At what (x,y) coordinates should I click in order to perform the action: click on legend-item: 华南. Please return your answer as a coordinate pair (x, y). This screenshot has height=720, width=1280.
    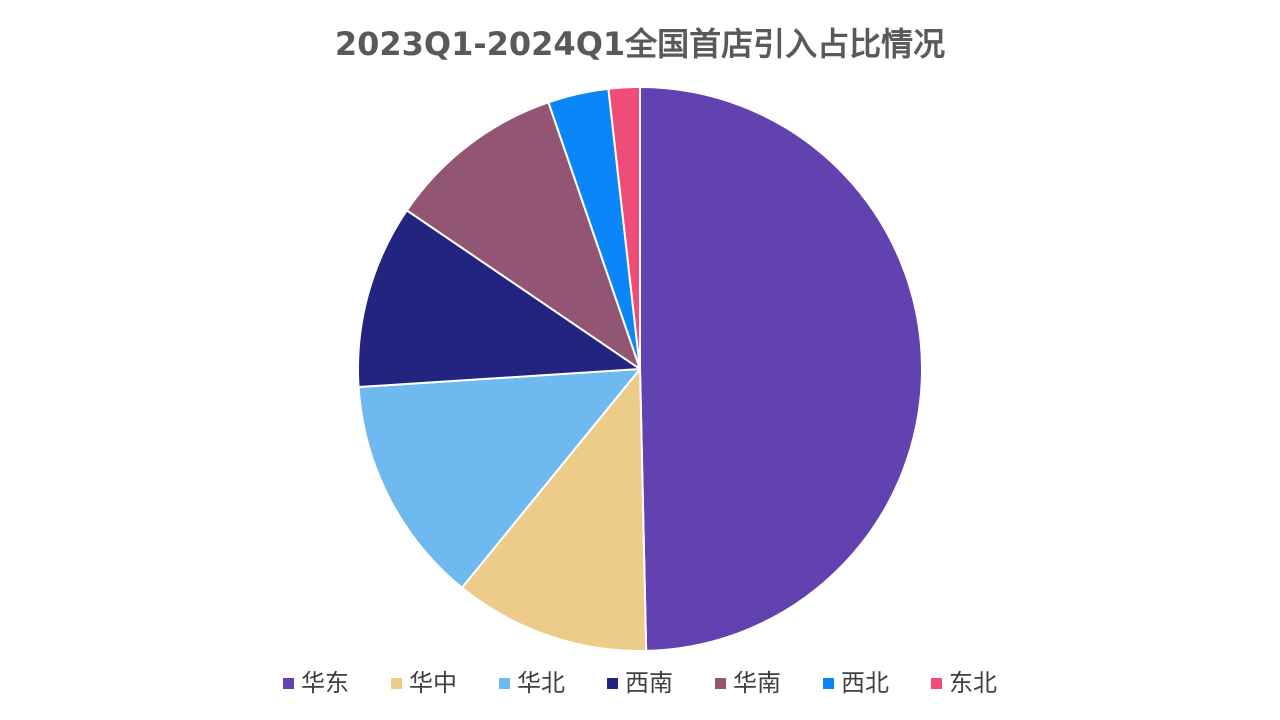
    Looking at the image, I should click on (748, 683).